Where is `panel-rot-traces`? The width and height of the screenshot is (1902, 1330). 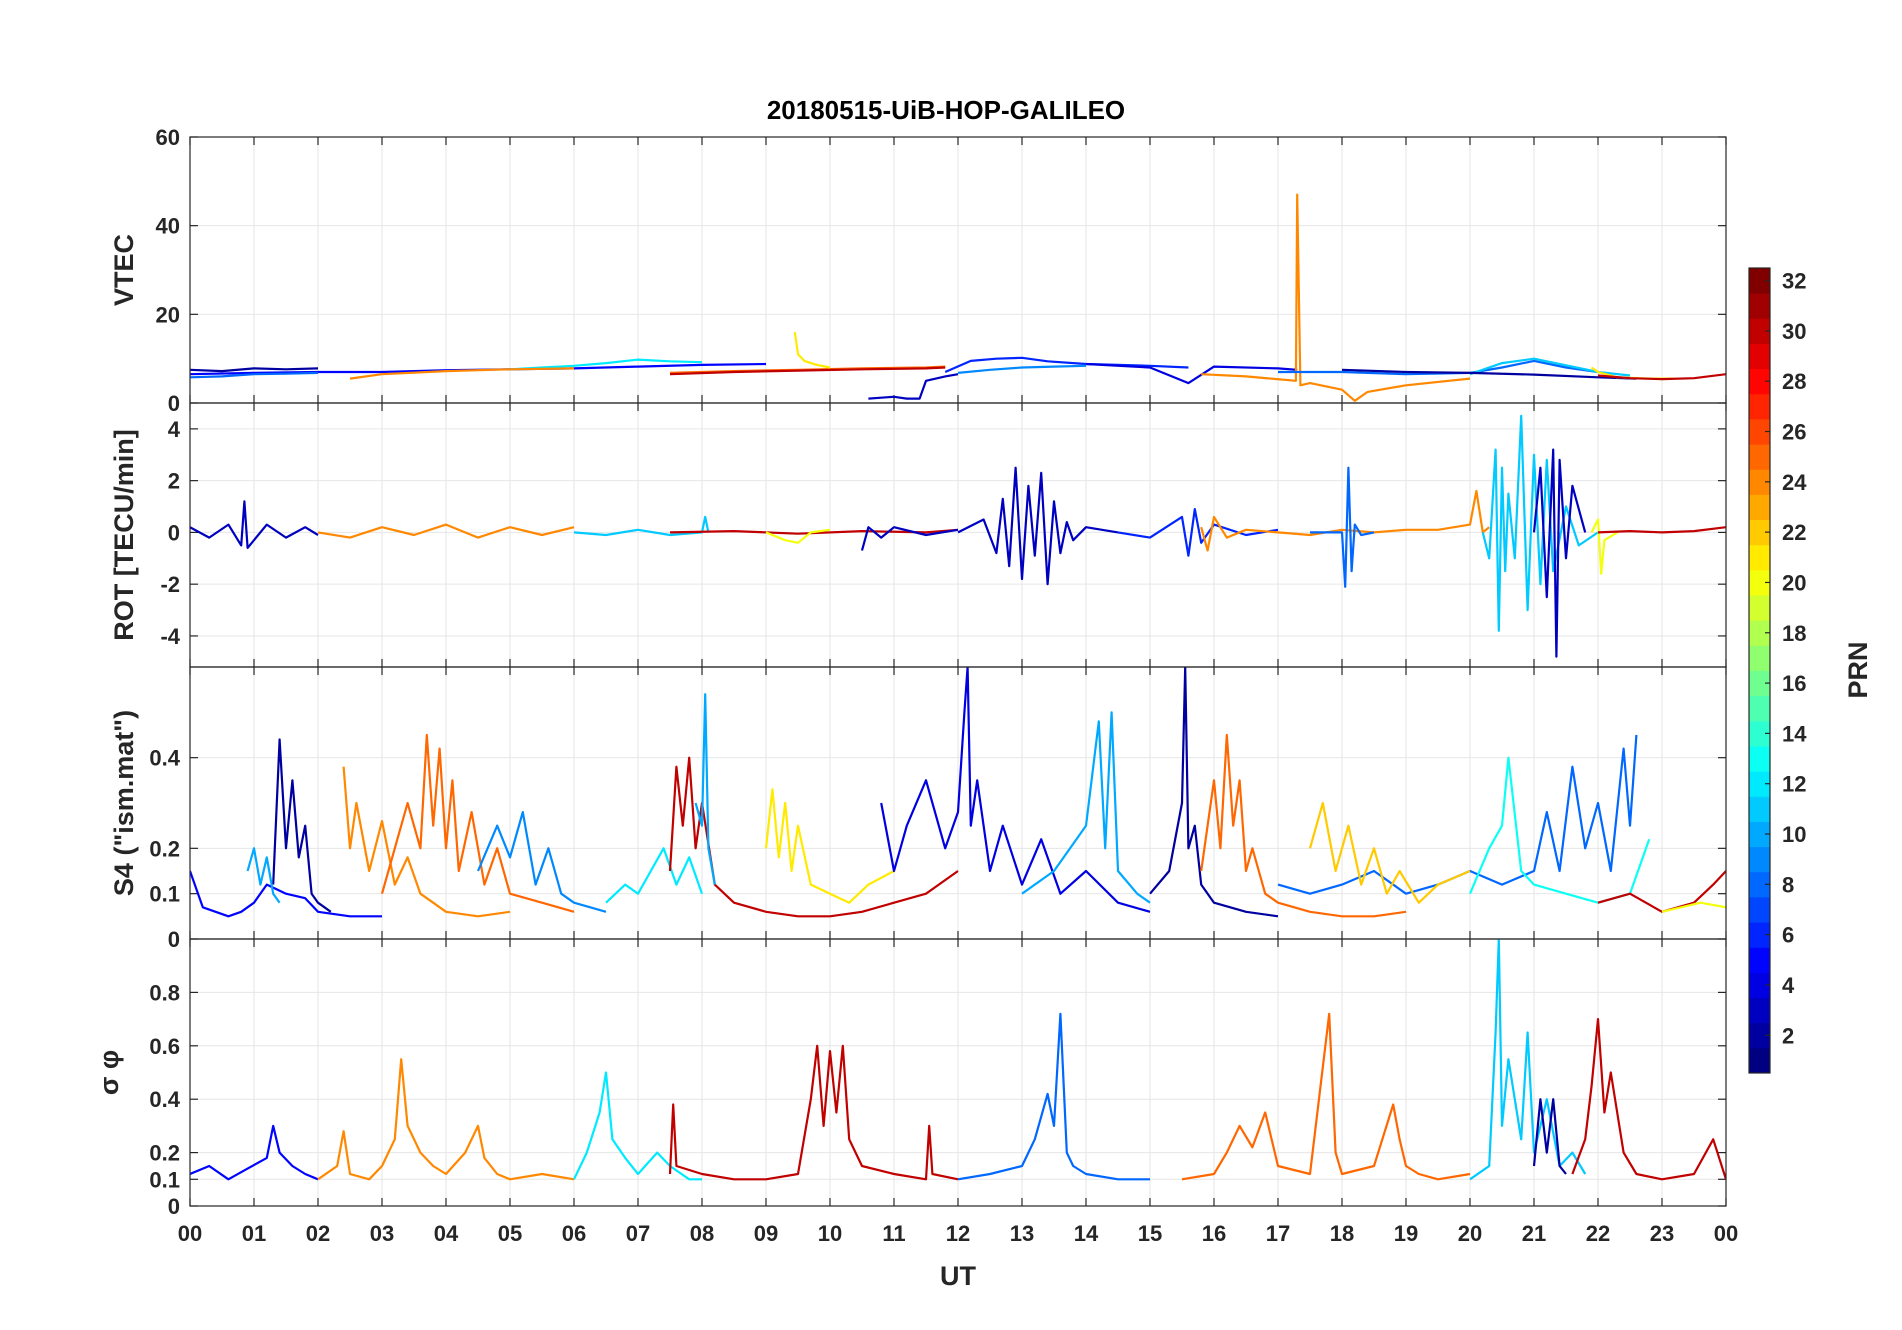
panel-rot-traces is located at coordinates (958, 536).